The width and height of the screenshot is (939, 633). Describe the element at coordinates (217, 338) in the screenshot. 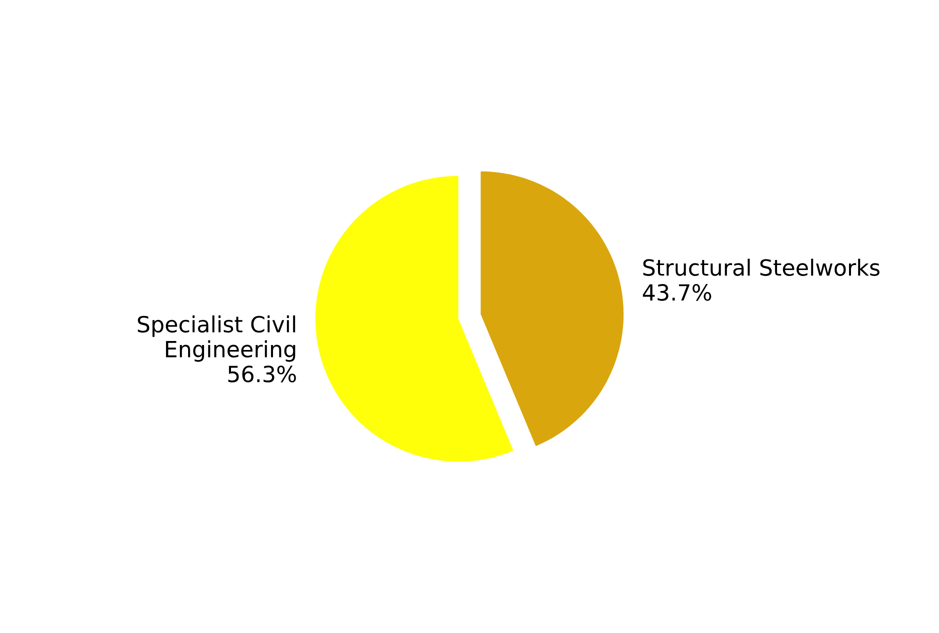

I see `slice-label: Specialist Civil Engineering` at that location.